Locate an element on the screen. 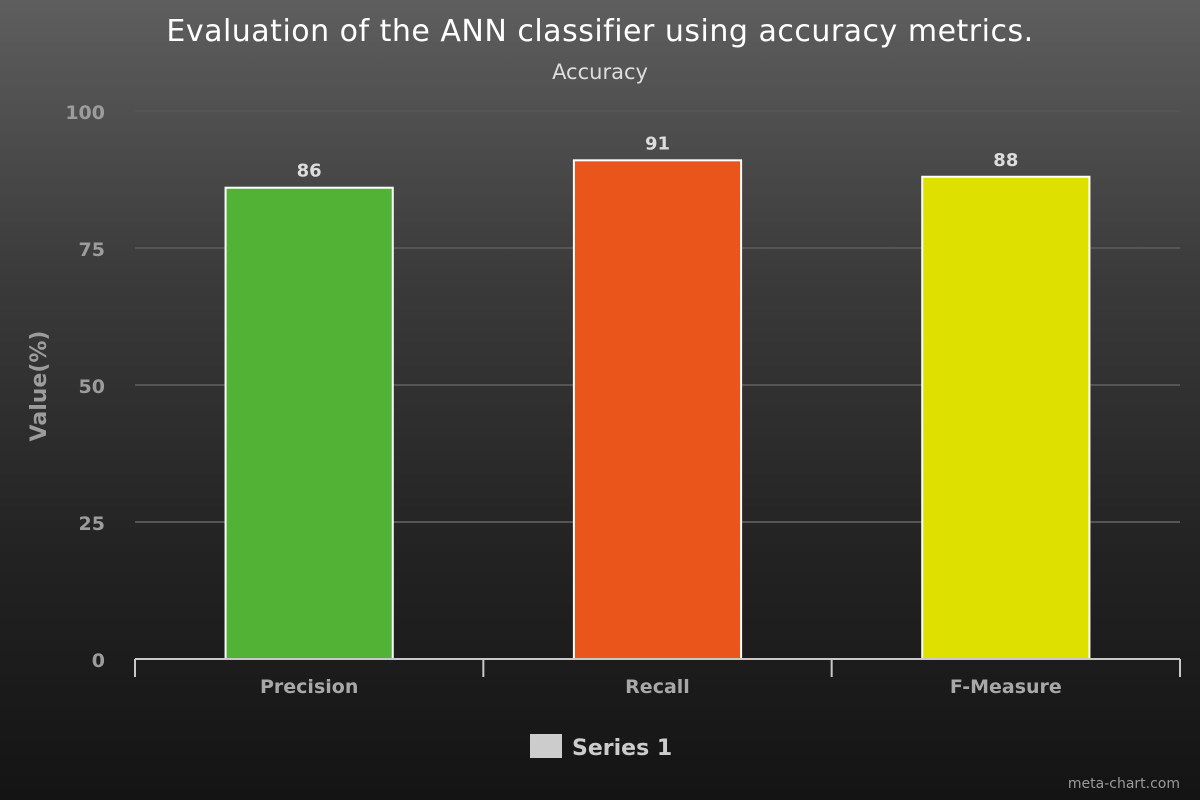 The width and height of the screenshot is (1200, 800). bar-precision is located at coordinates (309, 423).